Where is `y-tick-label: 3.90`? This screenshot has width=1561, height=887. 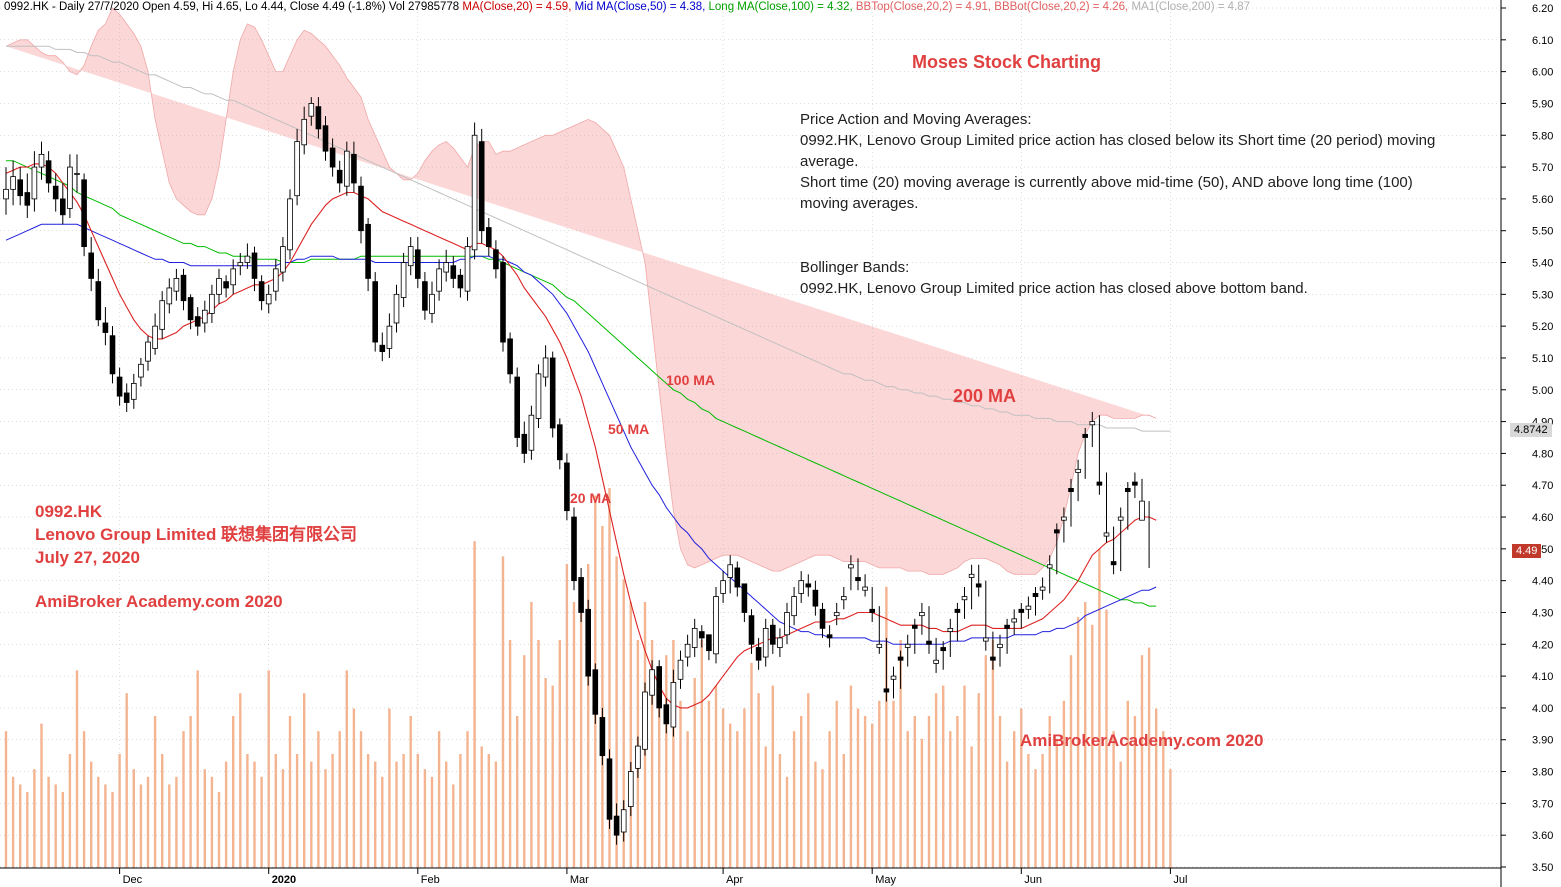 y-tick-label: 3.90 is located at coordinates (1542, 741).